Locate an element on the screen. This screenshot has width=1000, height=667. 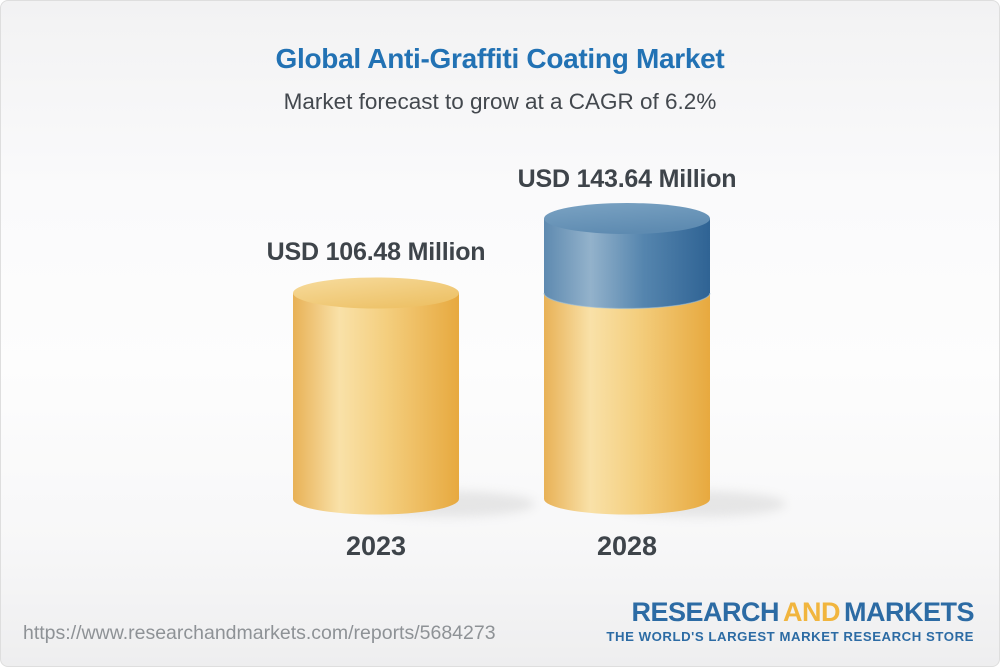
bar-2028-blue-segment is located at coordinates (627, 263).